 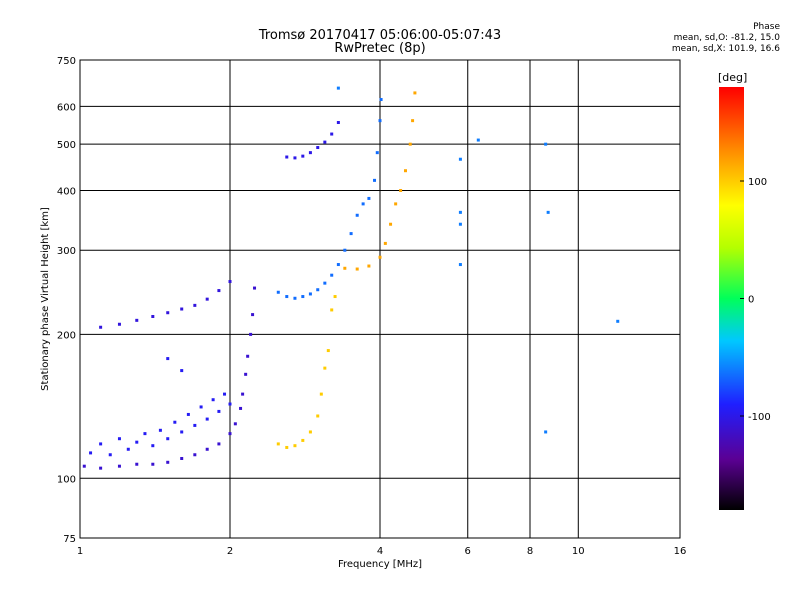 I want to click on colorbar-tick-label: 100, so click(x=757, y=182).